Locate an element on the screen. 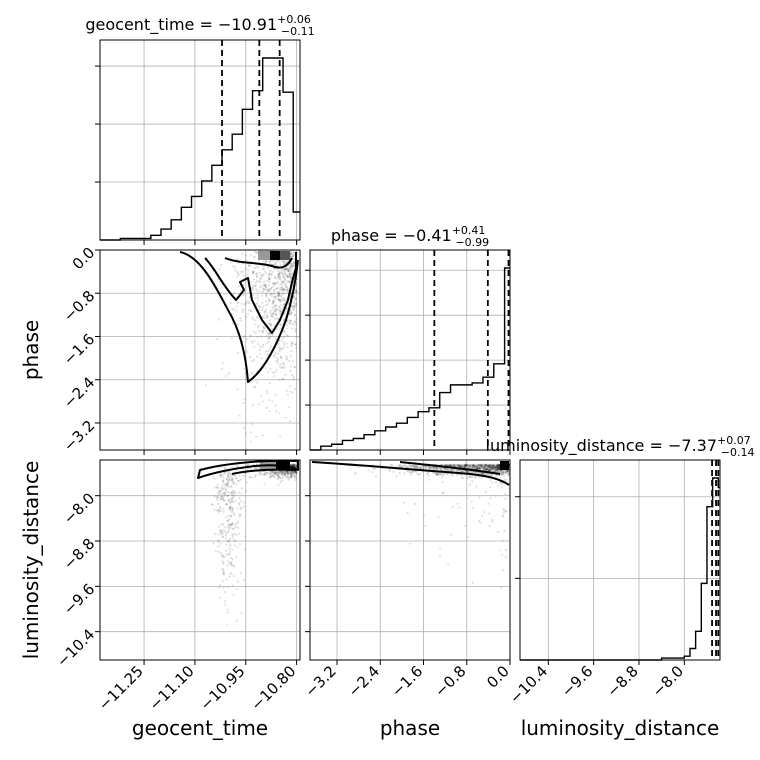 The height and width of the screenshot is (760, 760). panel-frame is located at coordinates (200, 140).